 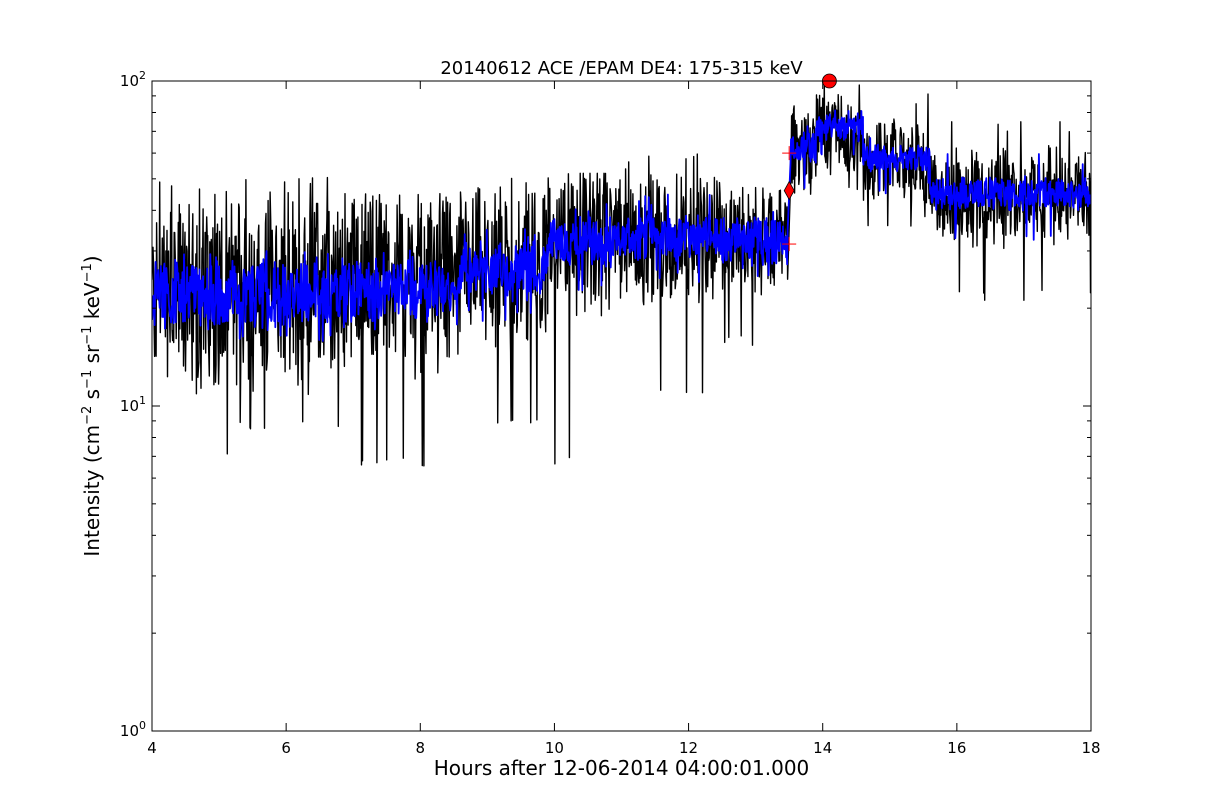 What do you see at coordinates (87, 272) in the screenshot?
I see `y-axis-title-sup4: −1` at bounding box center [87, 272].